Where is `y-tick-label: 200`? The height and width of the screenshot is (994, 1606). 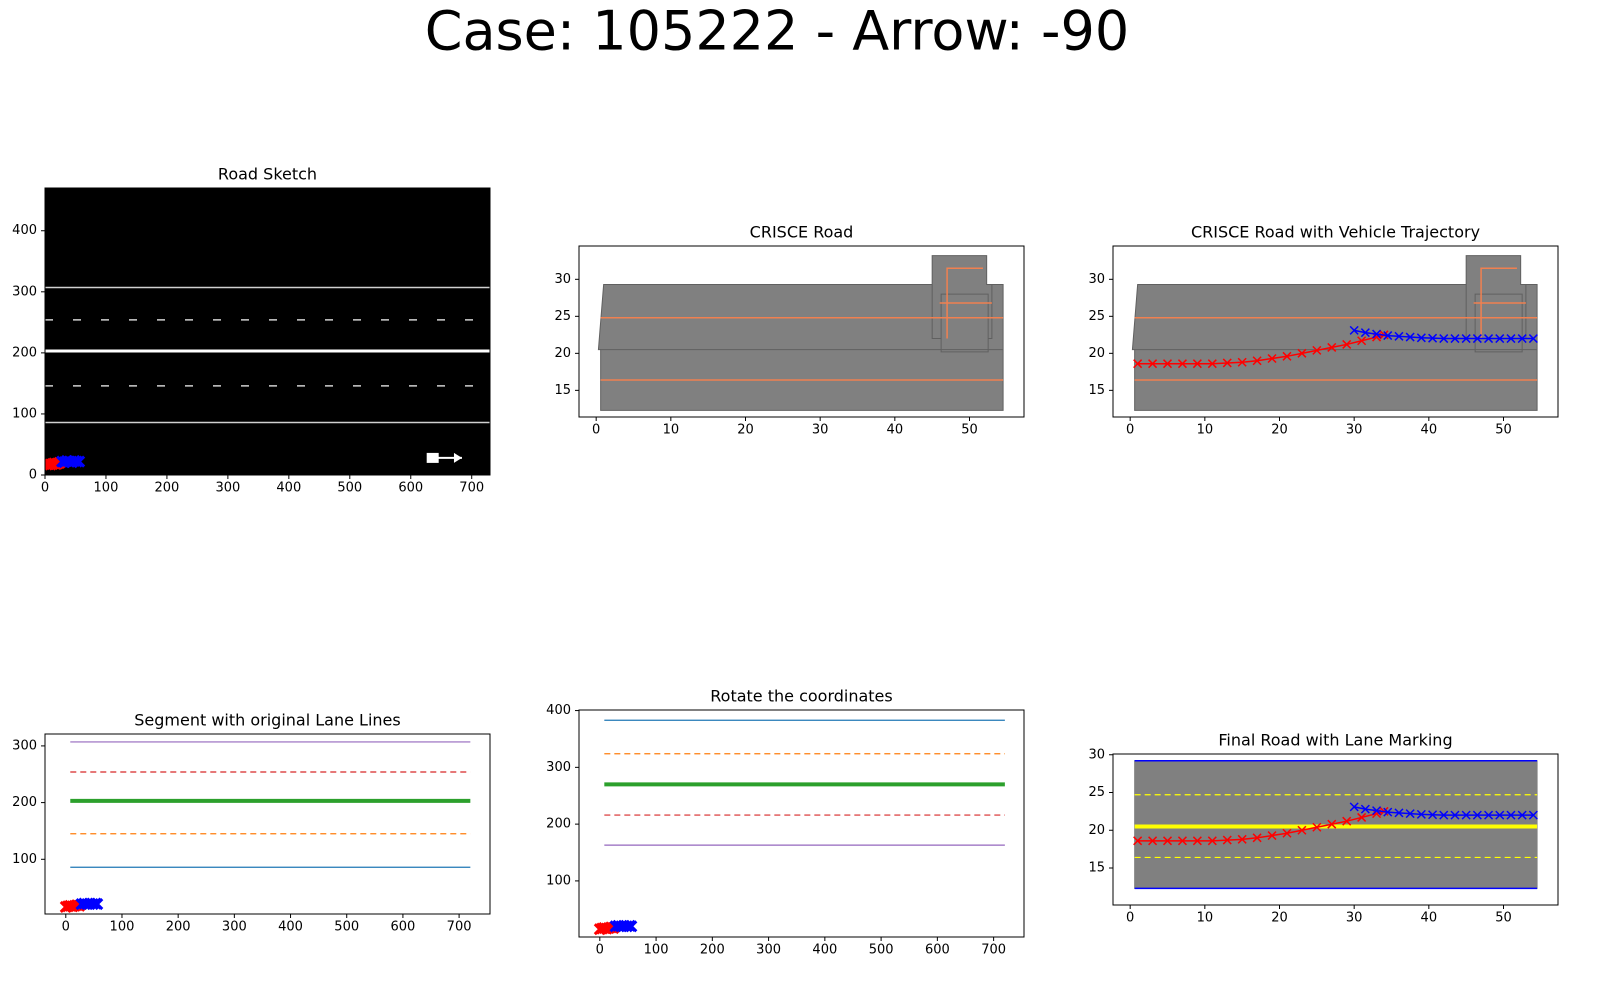 y-tick-label: 200 is located at coordinates (24, 802).